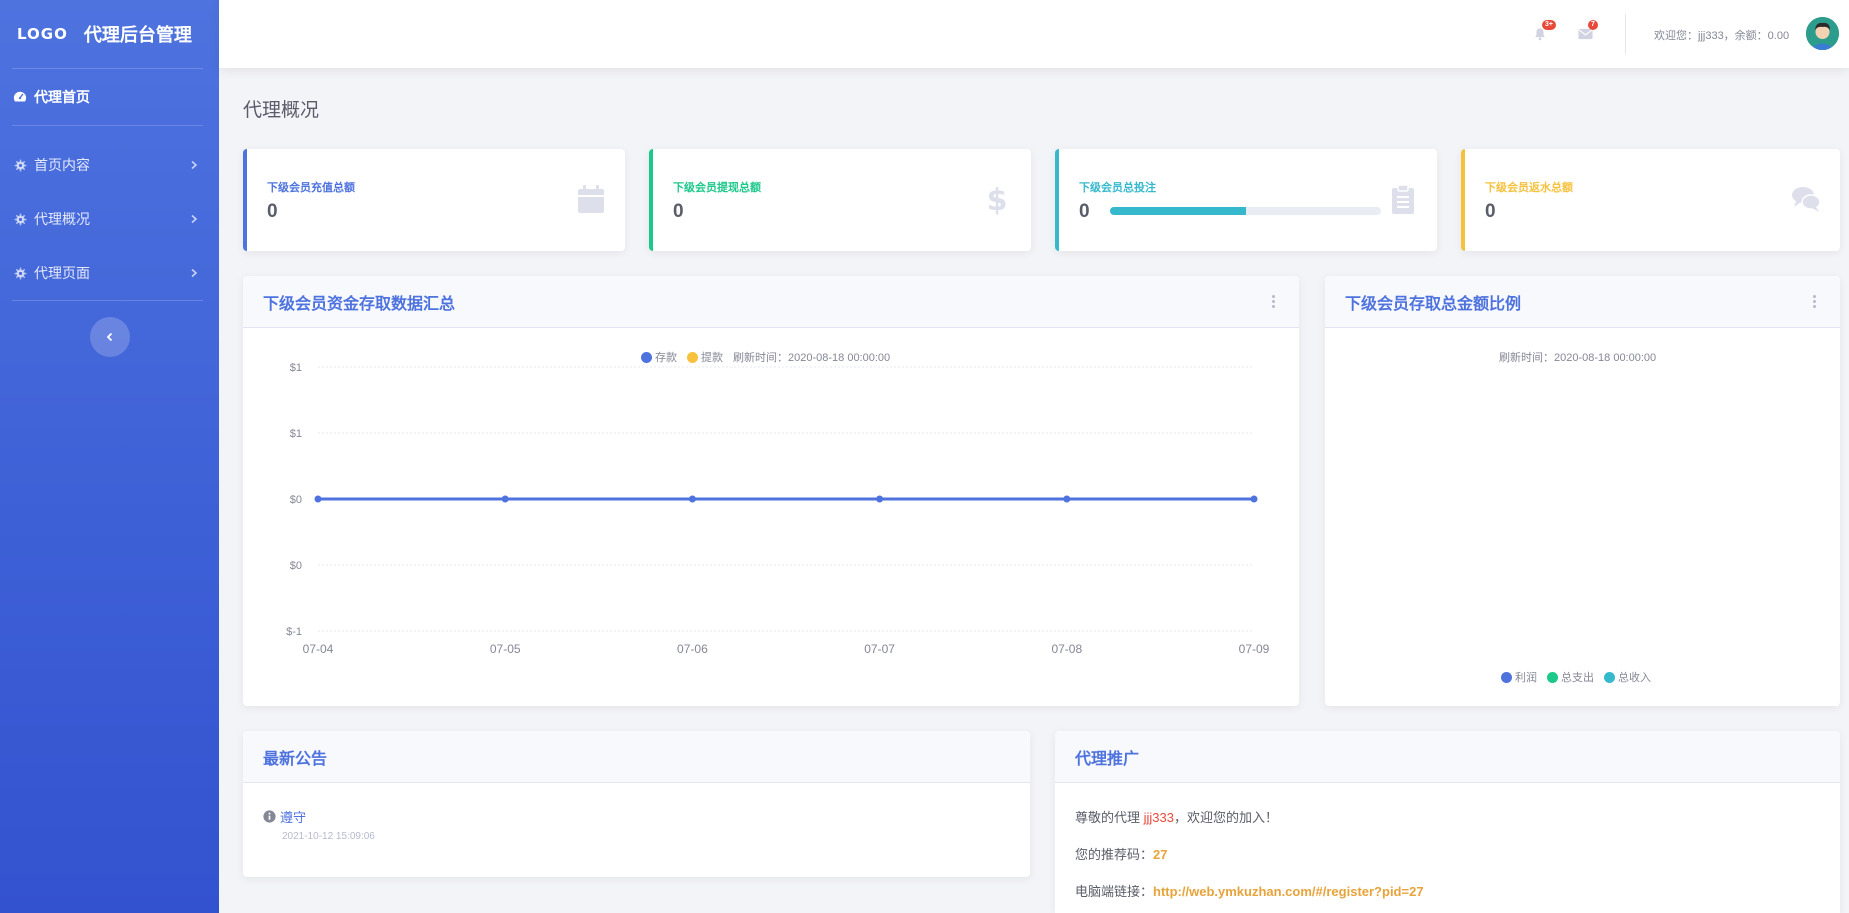 Image resolution: width=1849 pixels, height=913 pixels. What do you see at coordinates (692, 649) in the screenshot?
I see `x-tick-label: 07-06` at bounding box center [692, 649].